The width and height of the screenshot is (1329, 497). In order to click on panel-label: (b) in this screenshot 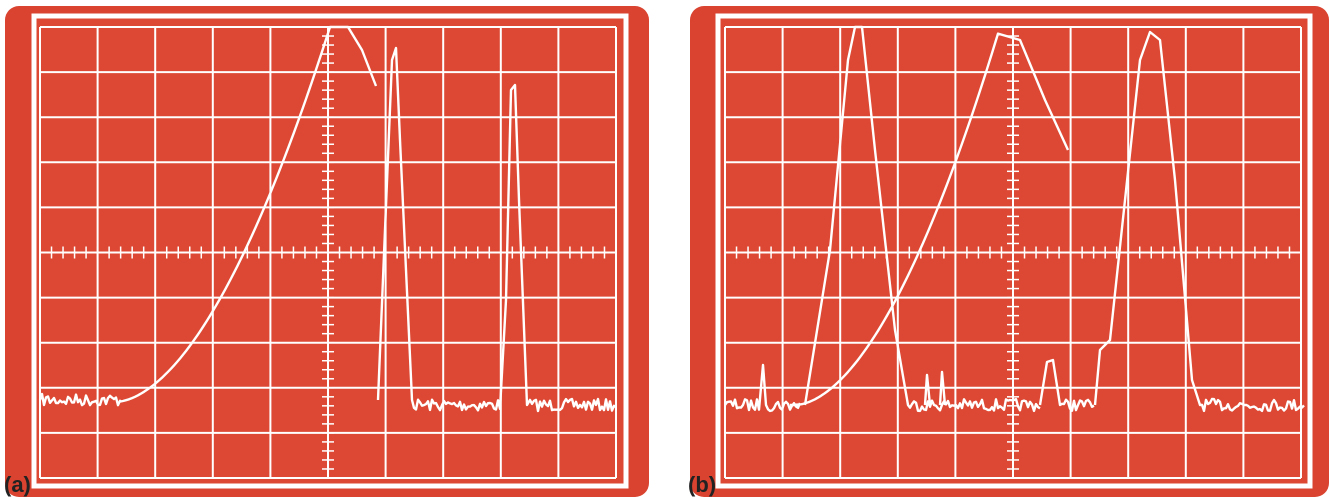, I will do `click(702, 484)`.